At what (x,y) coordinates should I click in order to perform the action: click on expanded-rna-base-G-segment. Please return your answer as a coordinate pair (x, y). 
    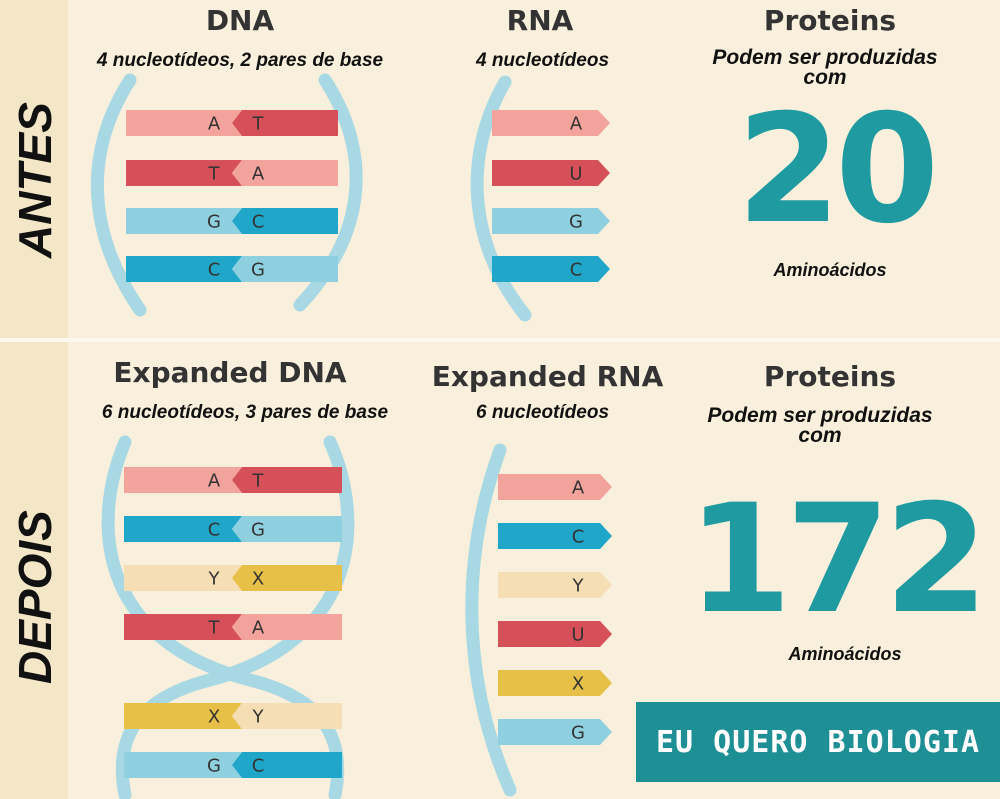
    Looking at the image, I should click on (555, 732).